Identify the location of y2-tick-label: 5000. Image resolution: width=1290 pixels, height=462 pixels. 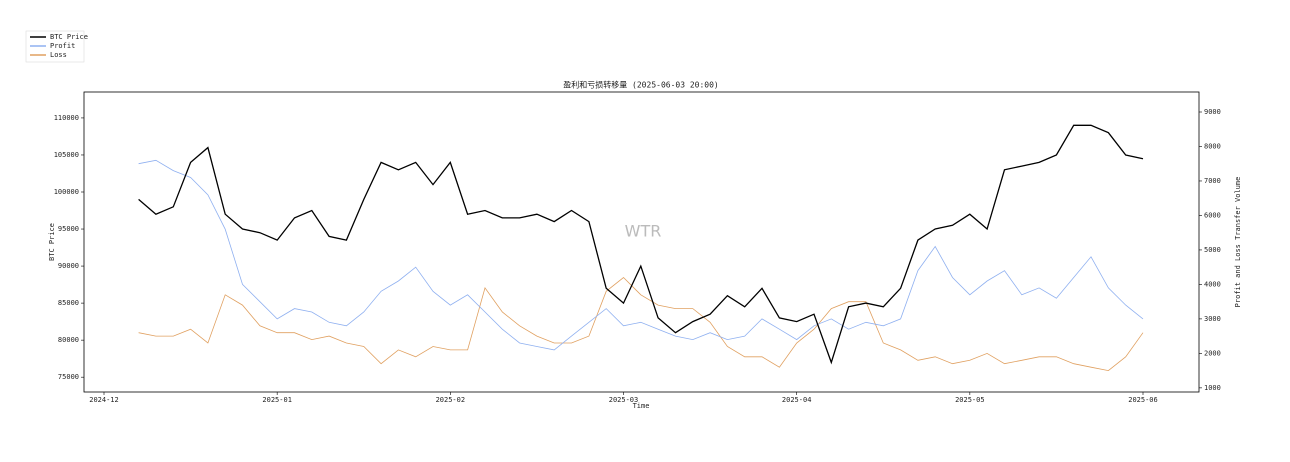
(1212, 250).